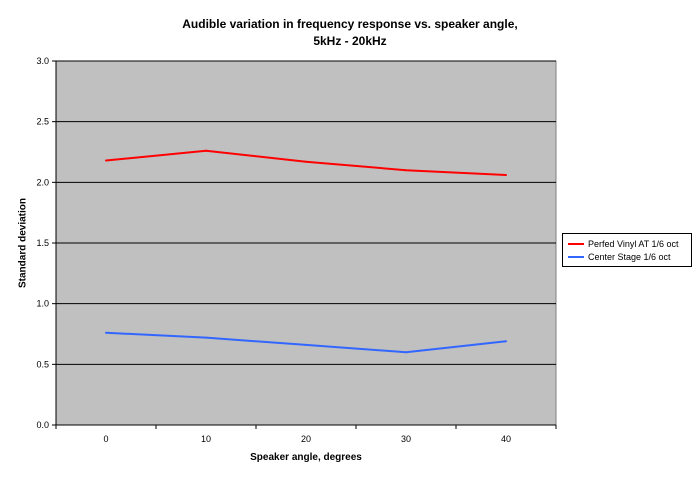 This screenshot has width=700, height=478. I want to click on y-tick-label: 1.5, so click(42, 243).